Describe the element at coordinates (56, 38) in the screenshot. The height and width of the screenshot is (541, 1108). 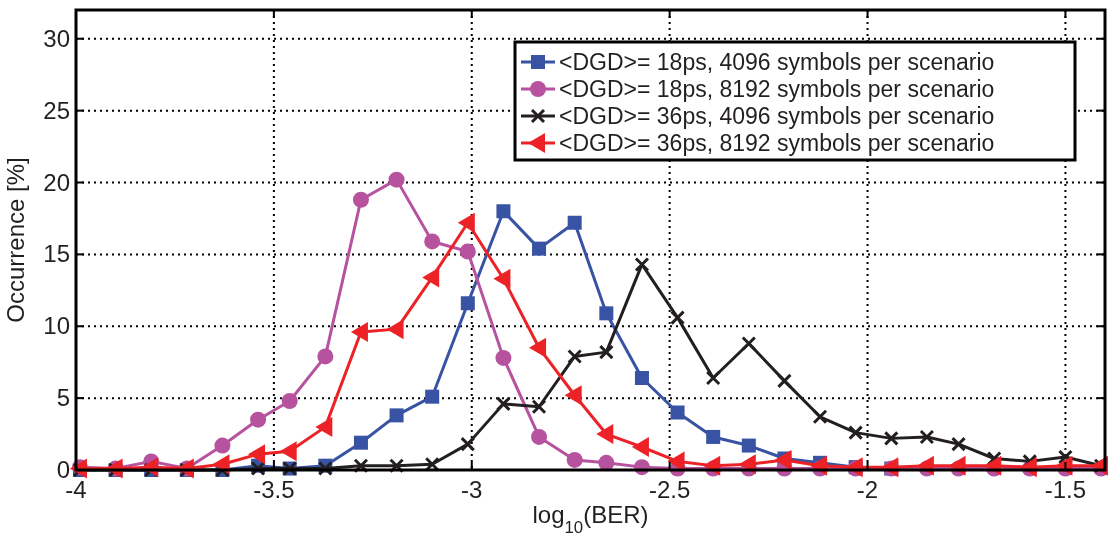
I see `y-tick-label: 30` at that location.